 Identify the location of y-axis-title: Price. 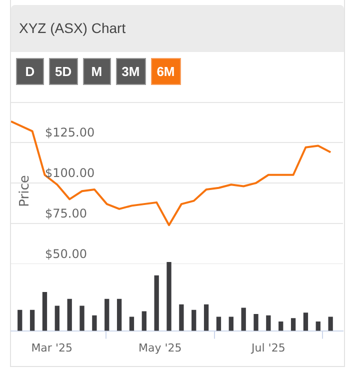
(24, 191).